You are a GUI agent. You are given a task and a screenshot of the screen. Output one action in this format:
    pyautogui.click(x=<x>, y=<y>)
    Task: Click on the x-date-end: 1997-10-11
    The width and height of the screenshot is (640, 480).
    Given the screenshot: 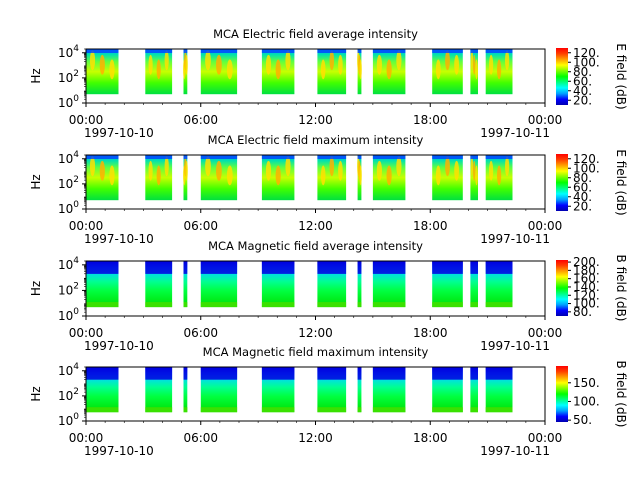 What is the action you would take?
    pyautogui.click(x=515, y=451)
    